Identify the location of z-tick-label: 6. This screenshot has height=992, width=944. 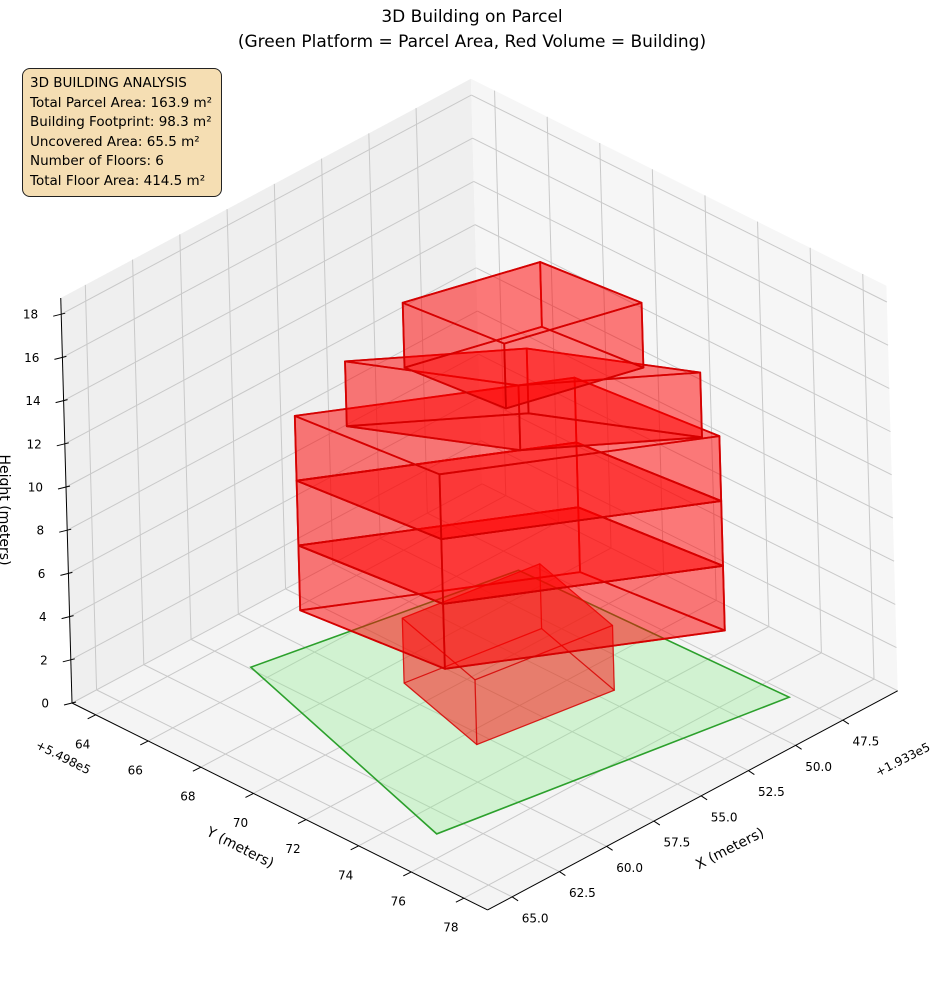
(42, 574).